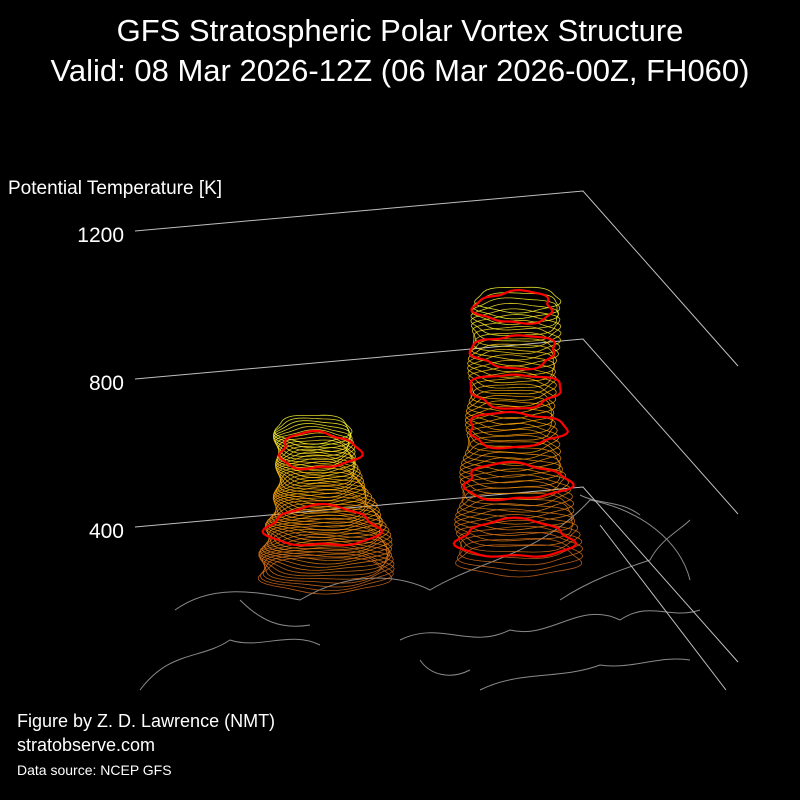 The image size is (800, 800). I want to click on data-source: Data source: NCEP GFS, so click(94, 770).